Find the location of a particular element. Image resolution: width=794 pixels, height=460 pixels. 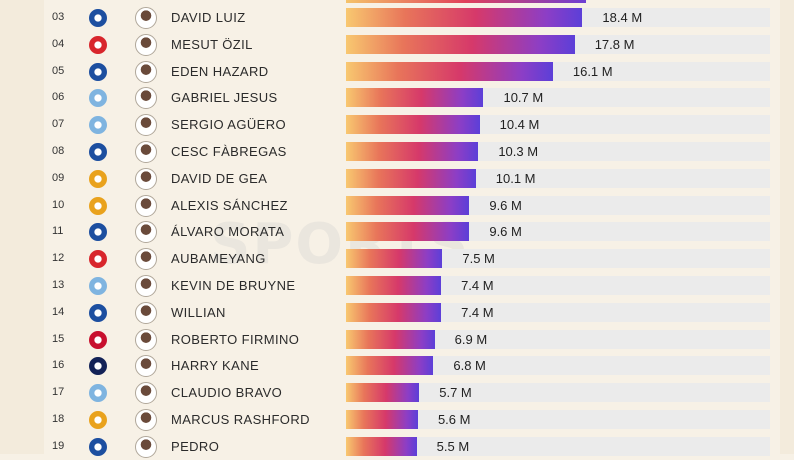

player-name: HARRY KANE is located at coordinates (215, 366).